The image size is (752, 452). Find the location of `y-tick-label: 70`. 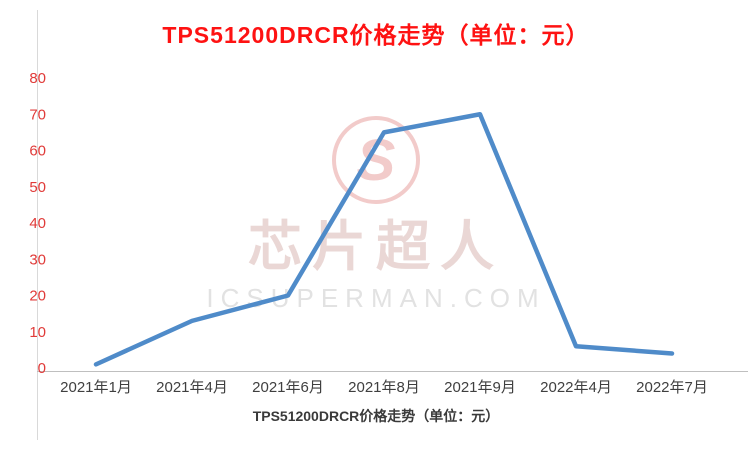

y-tick-label: 70 is located at coordinates (37, 114).